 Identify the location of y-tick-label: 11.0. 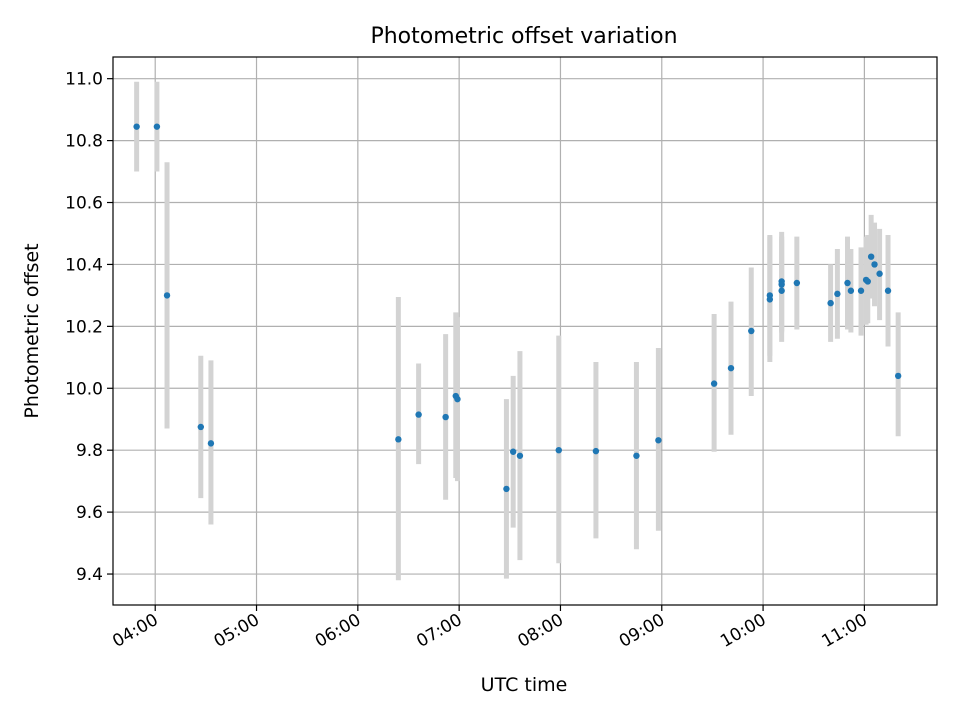
(84, 80).